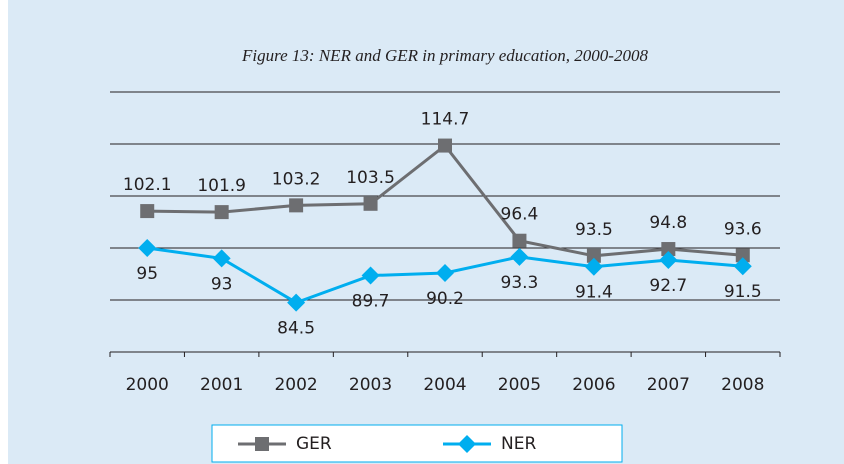 The image size is (844, 464). Describe the element at coordinates (147, 185) in the screenshot. I see `data-label: 102.1` at that location.